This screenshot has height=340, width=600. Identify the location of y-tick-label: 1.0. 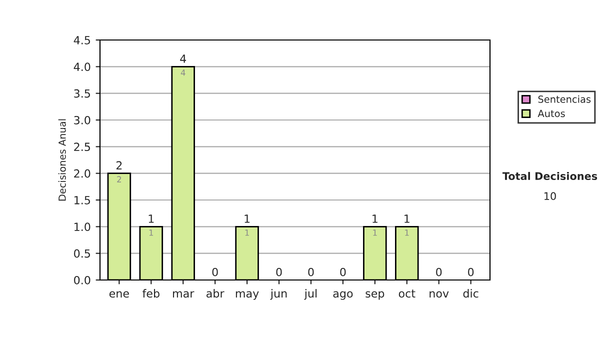
(82, 227).